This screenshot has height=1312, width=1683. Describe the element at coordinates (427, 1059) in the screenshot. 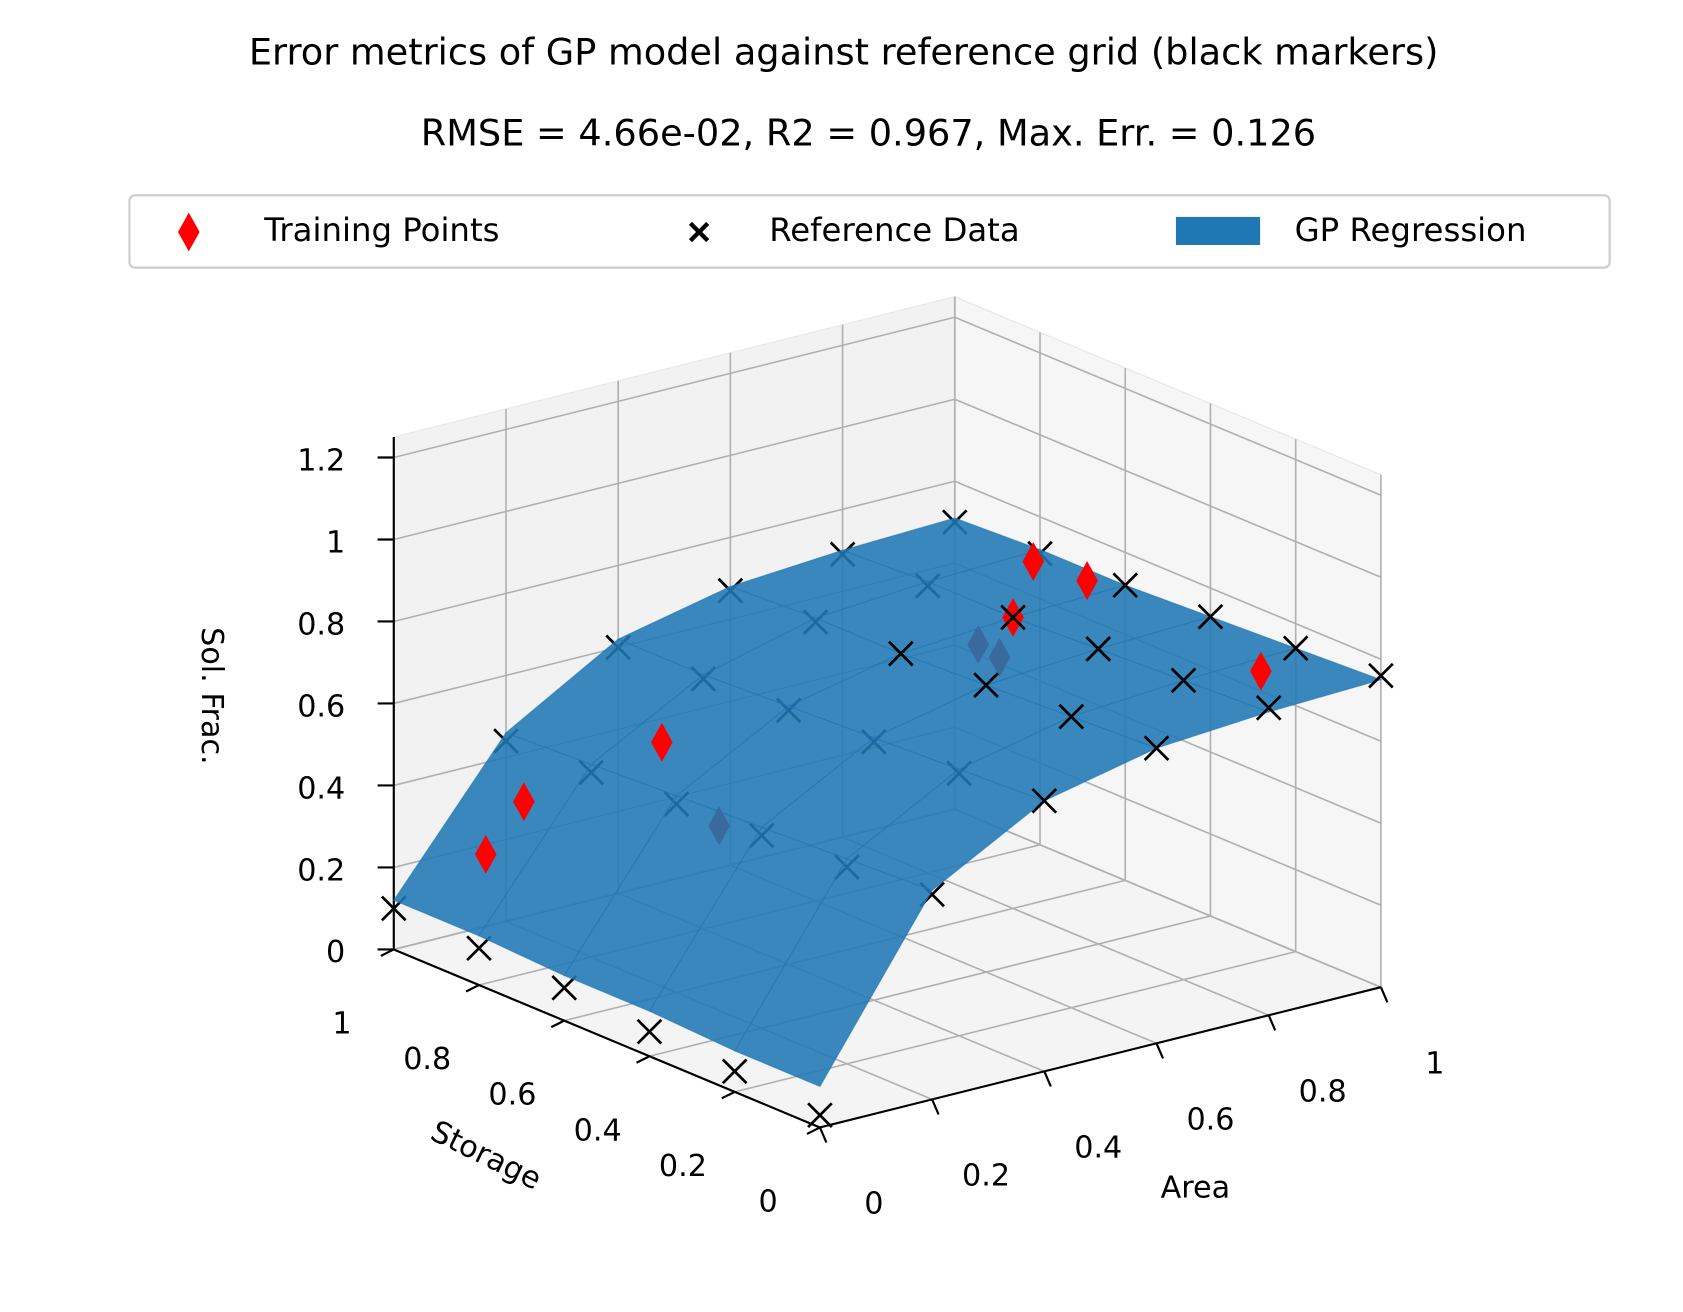

I see `y-tick-label: 0.8` at that location.